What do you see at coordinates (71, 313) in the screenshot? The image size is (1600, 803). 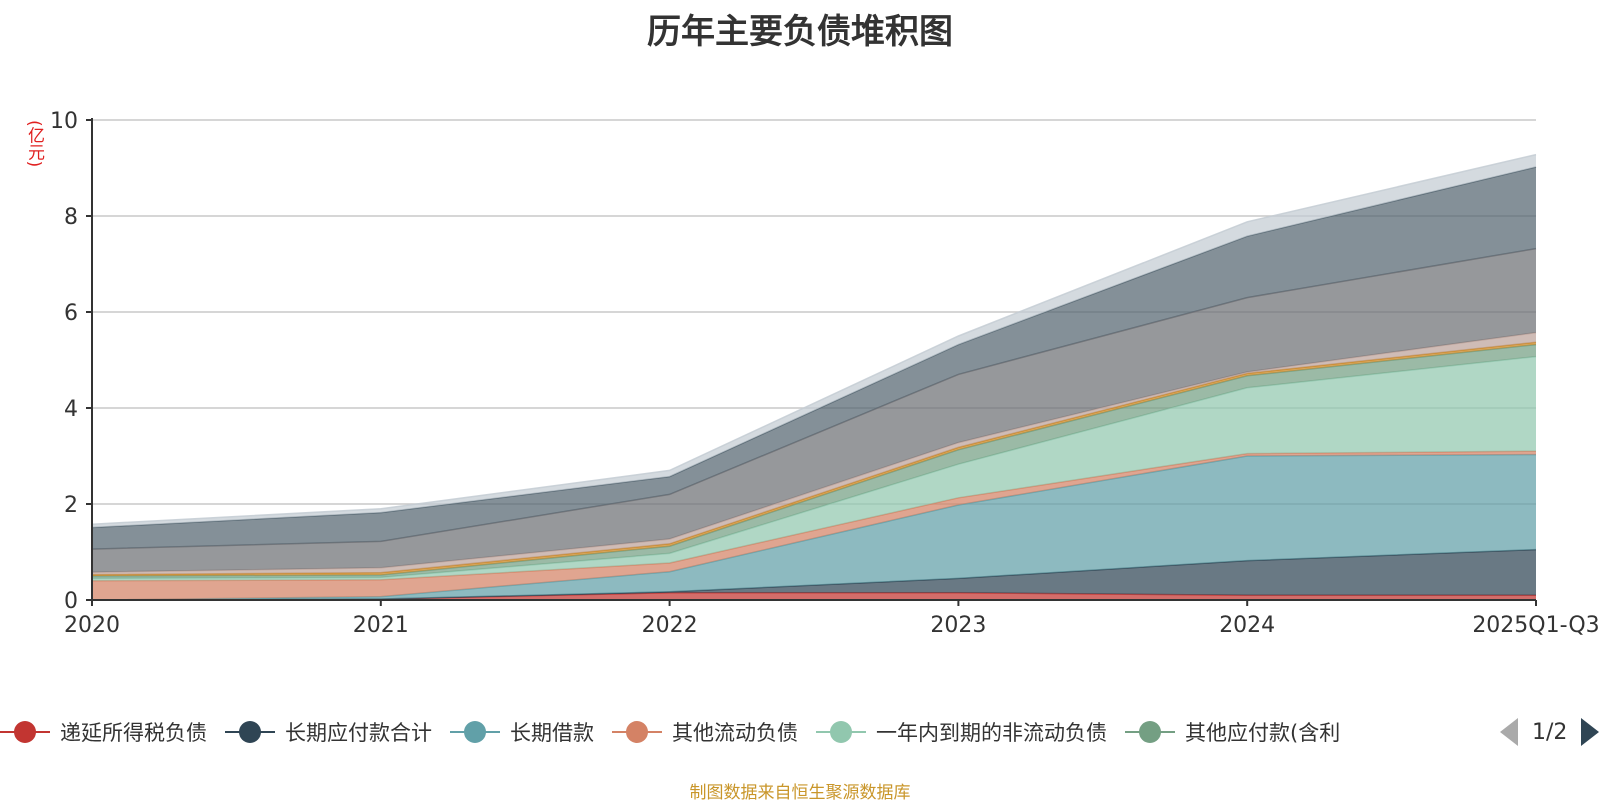 I see `y-tick-label: 6` at bounding box center [71, 313].